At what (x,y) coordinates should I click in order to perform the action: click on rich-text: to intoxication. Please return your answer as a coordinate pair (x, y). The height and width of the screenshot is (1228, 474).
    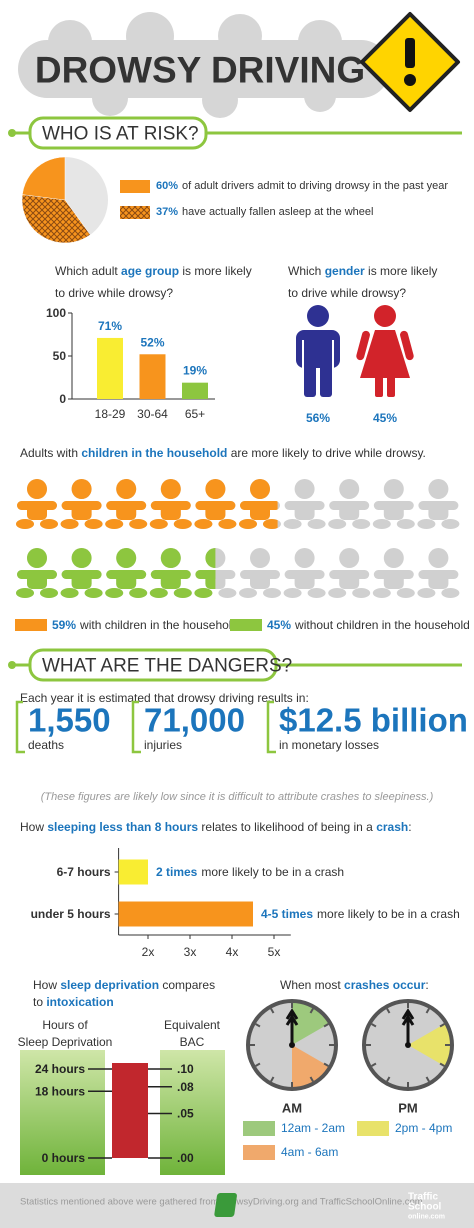
    Looking at the image, I should click on (73, 1002).